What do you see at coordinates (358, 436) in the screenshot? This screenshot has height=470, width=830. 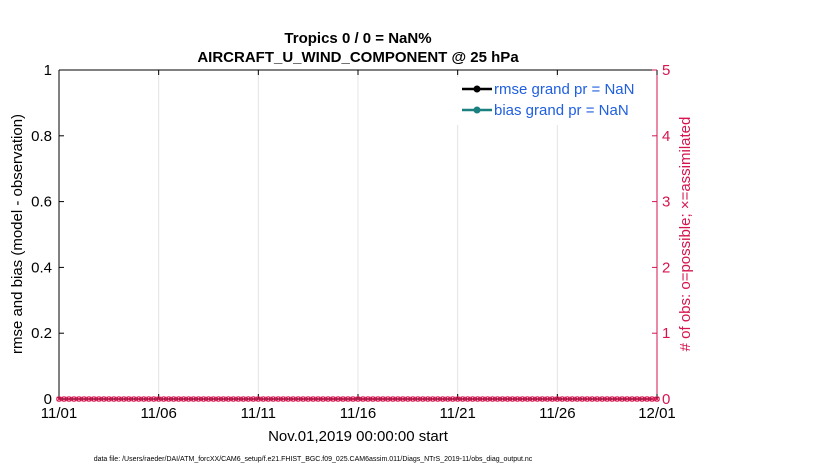 I see `x-axis-label: Nov.01,2019 00:00:00 start` at bounding box center [358, 436].